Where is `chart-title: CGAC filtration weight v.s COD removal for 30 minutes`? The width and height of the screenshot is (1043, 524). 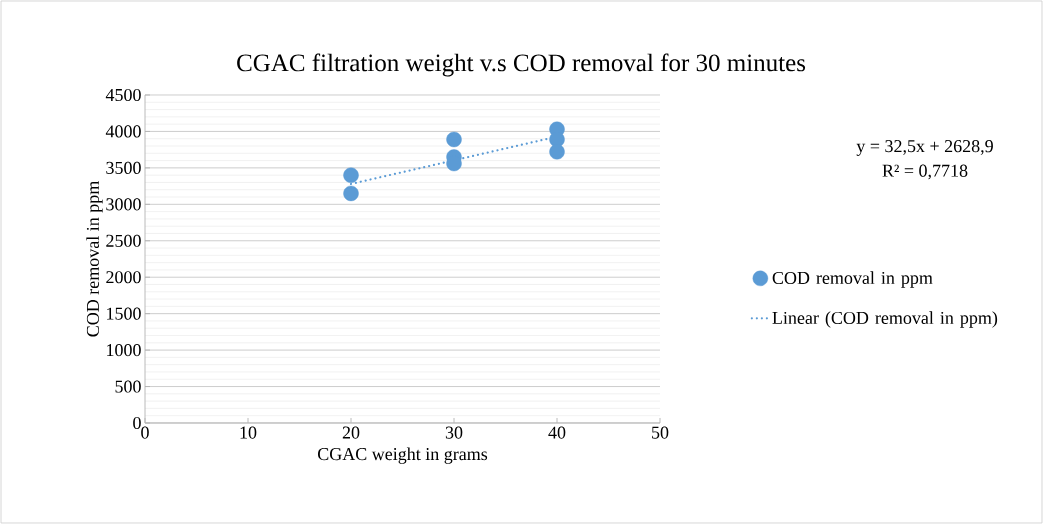 chart-title: CGAC filtration weight v.s COD removal for 30 minutes is located at coordinates (521, 65).